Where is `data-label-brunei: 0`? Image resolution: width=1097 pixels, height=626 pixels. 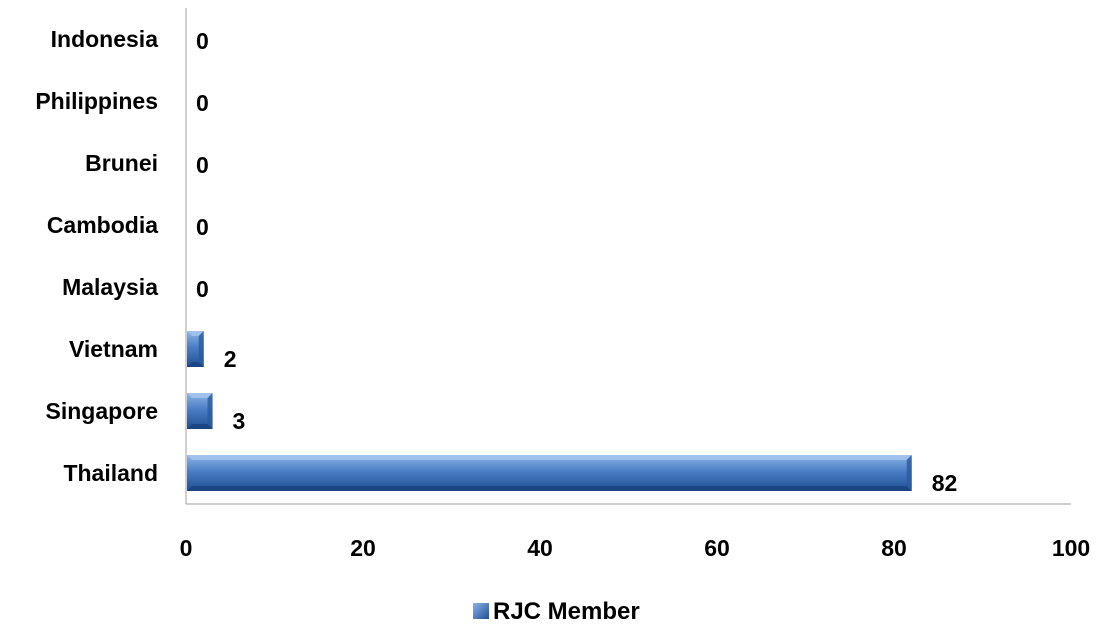
data-label-brunei: 0 is located at coordinates (202, 165).